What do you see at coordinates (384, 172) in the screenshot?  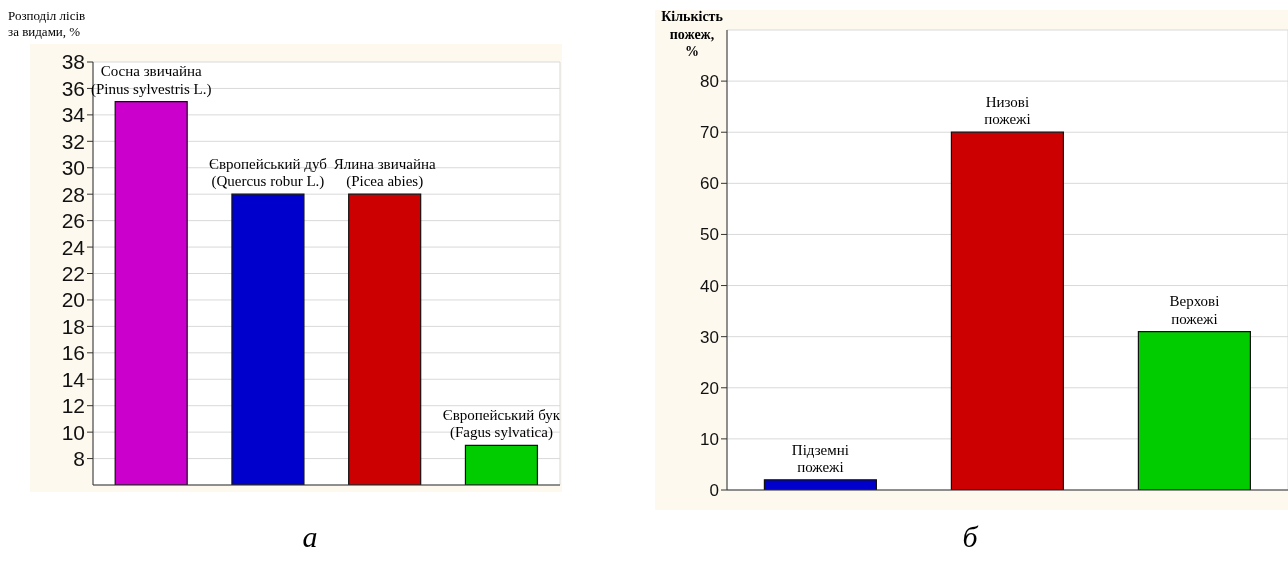 I see `category-label: Ялина звичайна (Picea abies)` at bounding box center [384, 172].